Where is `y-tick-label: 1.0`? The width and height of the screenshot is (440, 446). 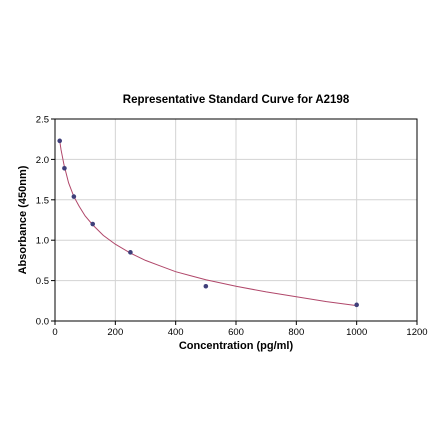 y-tick-label: 1.0 is located at coordinates (42, 241).